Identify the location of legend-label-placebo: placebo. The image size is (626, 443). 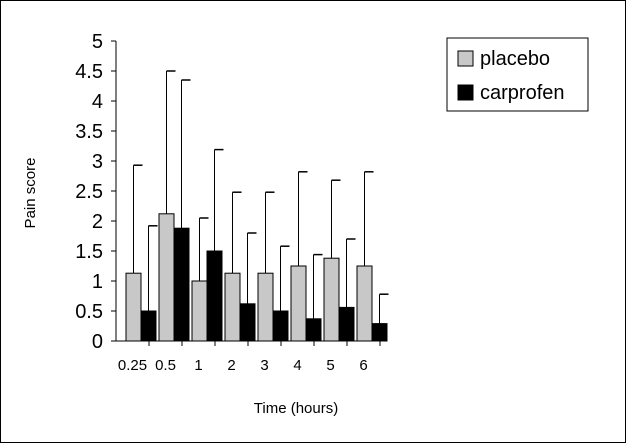
(515, 59).